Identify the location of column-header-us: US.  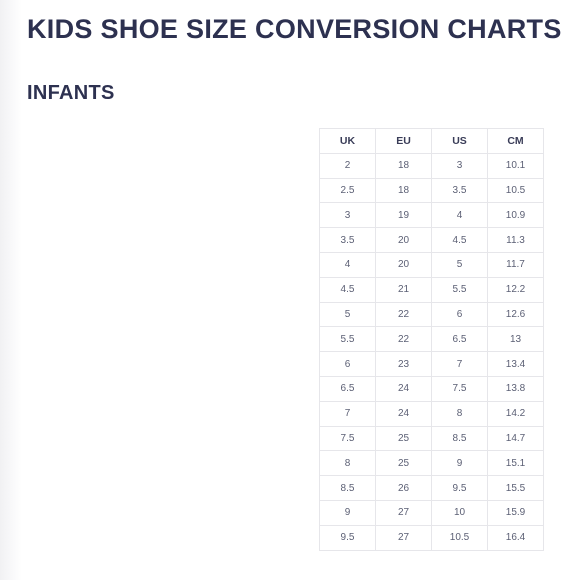
(459, 141).